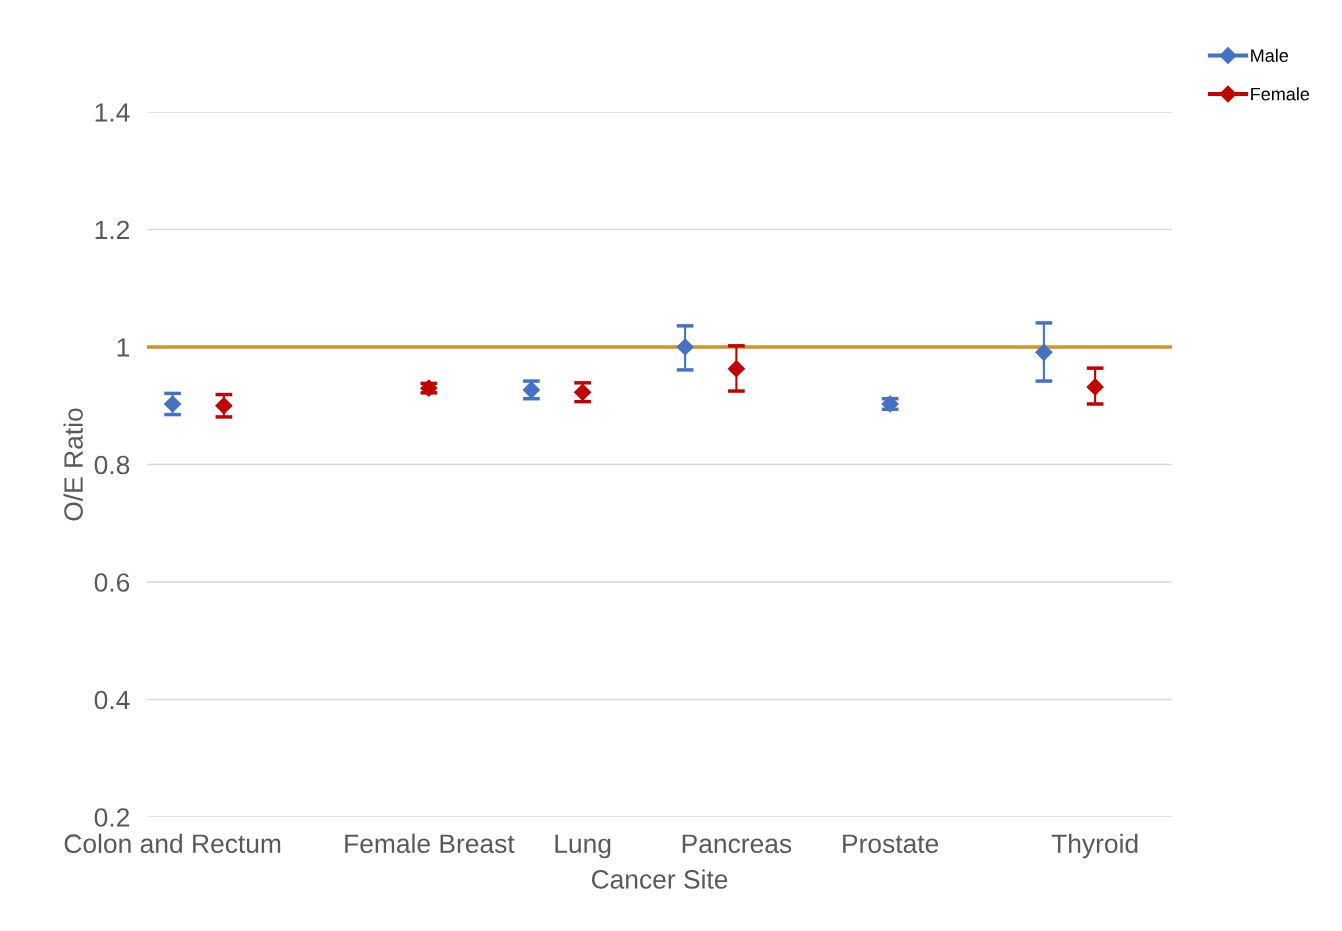 Image resolution: width=1342 pixels, height=931 pixels. What do you see at coordinates (583, 846) in the screenshot?
I see `x-tick-label: Lung` at bounding box center [583, 846].